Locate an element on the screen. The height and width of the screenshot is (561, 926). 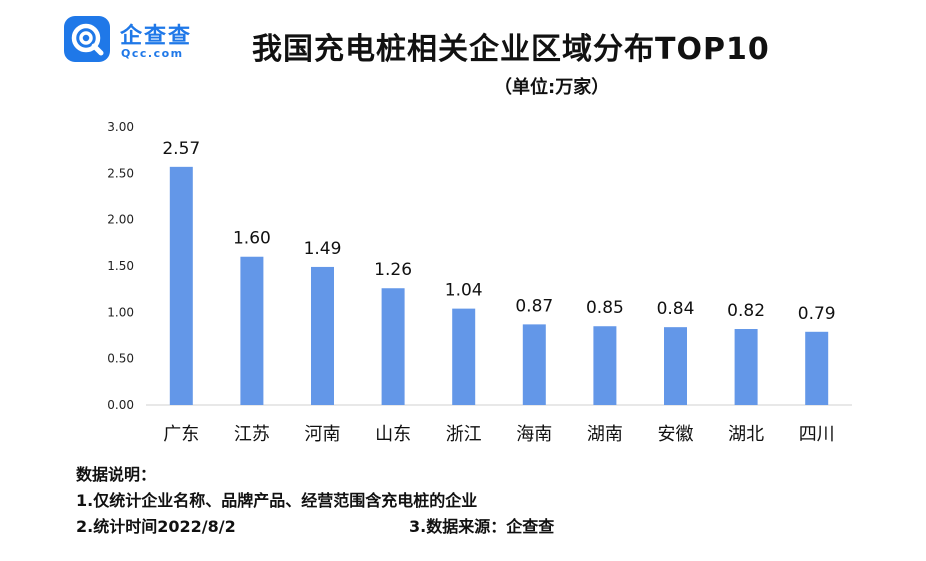
x-tick-label: 河南 is located at coordinates (323, 434).